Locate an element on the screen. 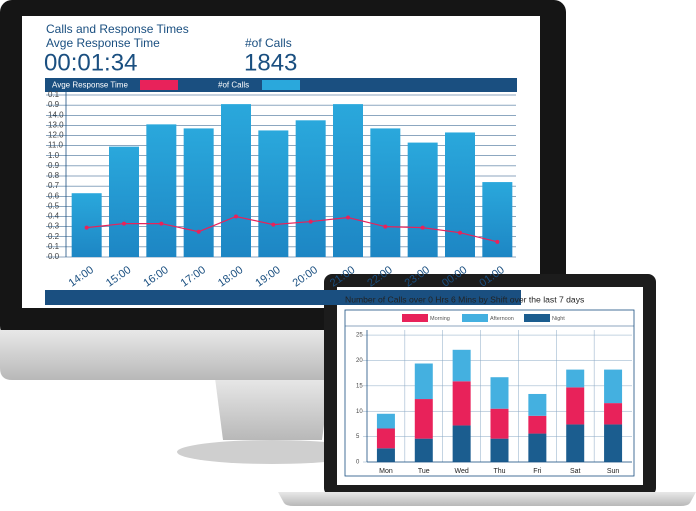  x-tick-label: Sat is located at coordinates (575, 471).